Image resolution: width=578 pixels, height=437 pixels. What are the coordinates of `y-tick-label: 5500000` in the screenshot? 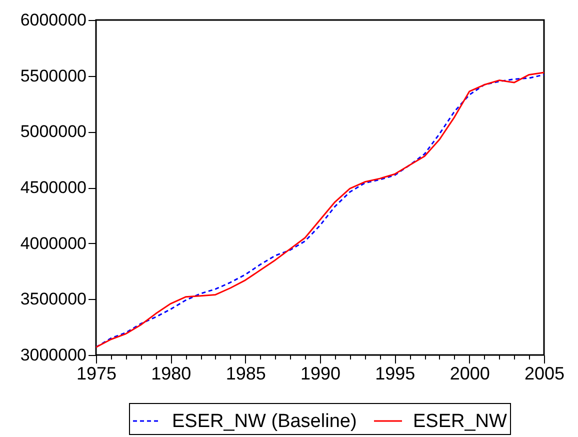 It's located at (53, 76).